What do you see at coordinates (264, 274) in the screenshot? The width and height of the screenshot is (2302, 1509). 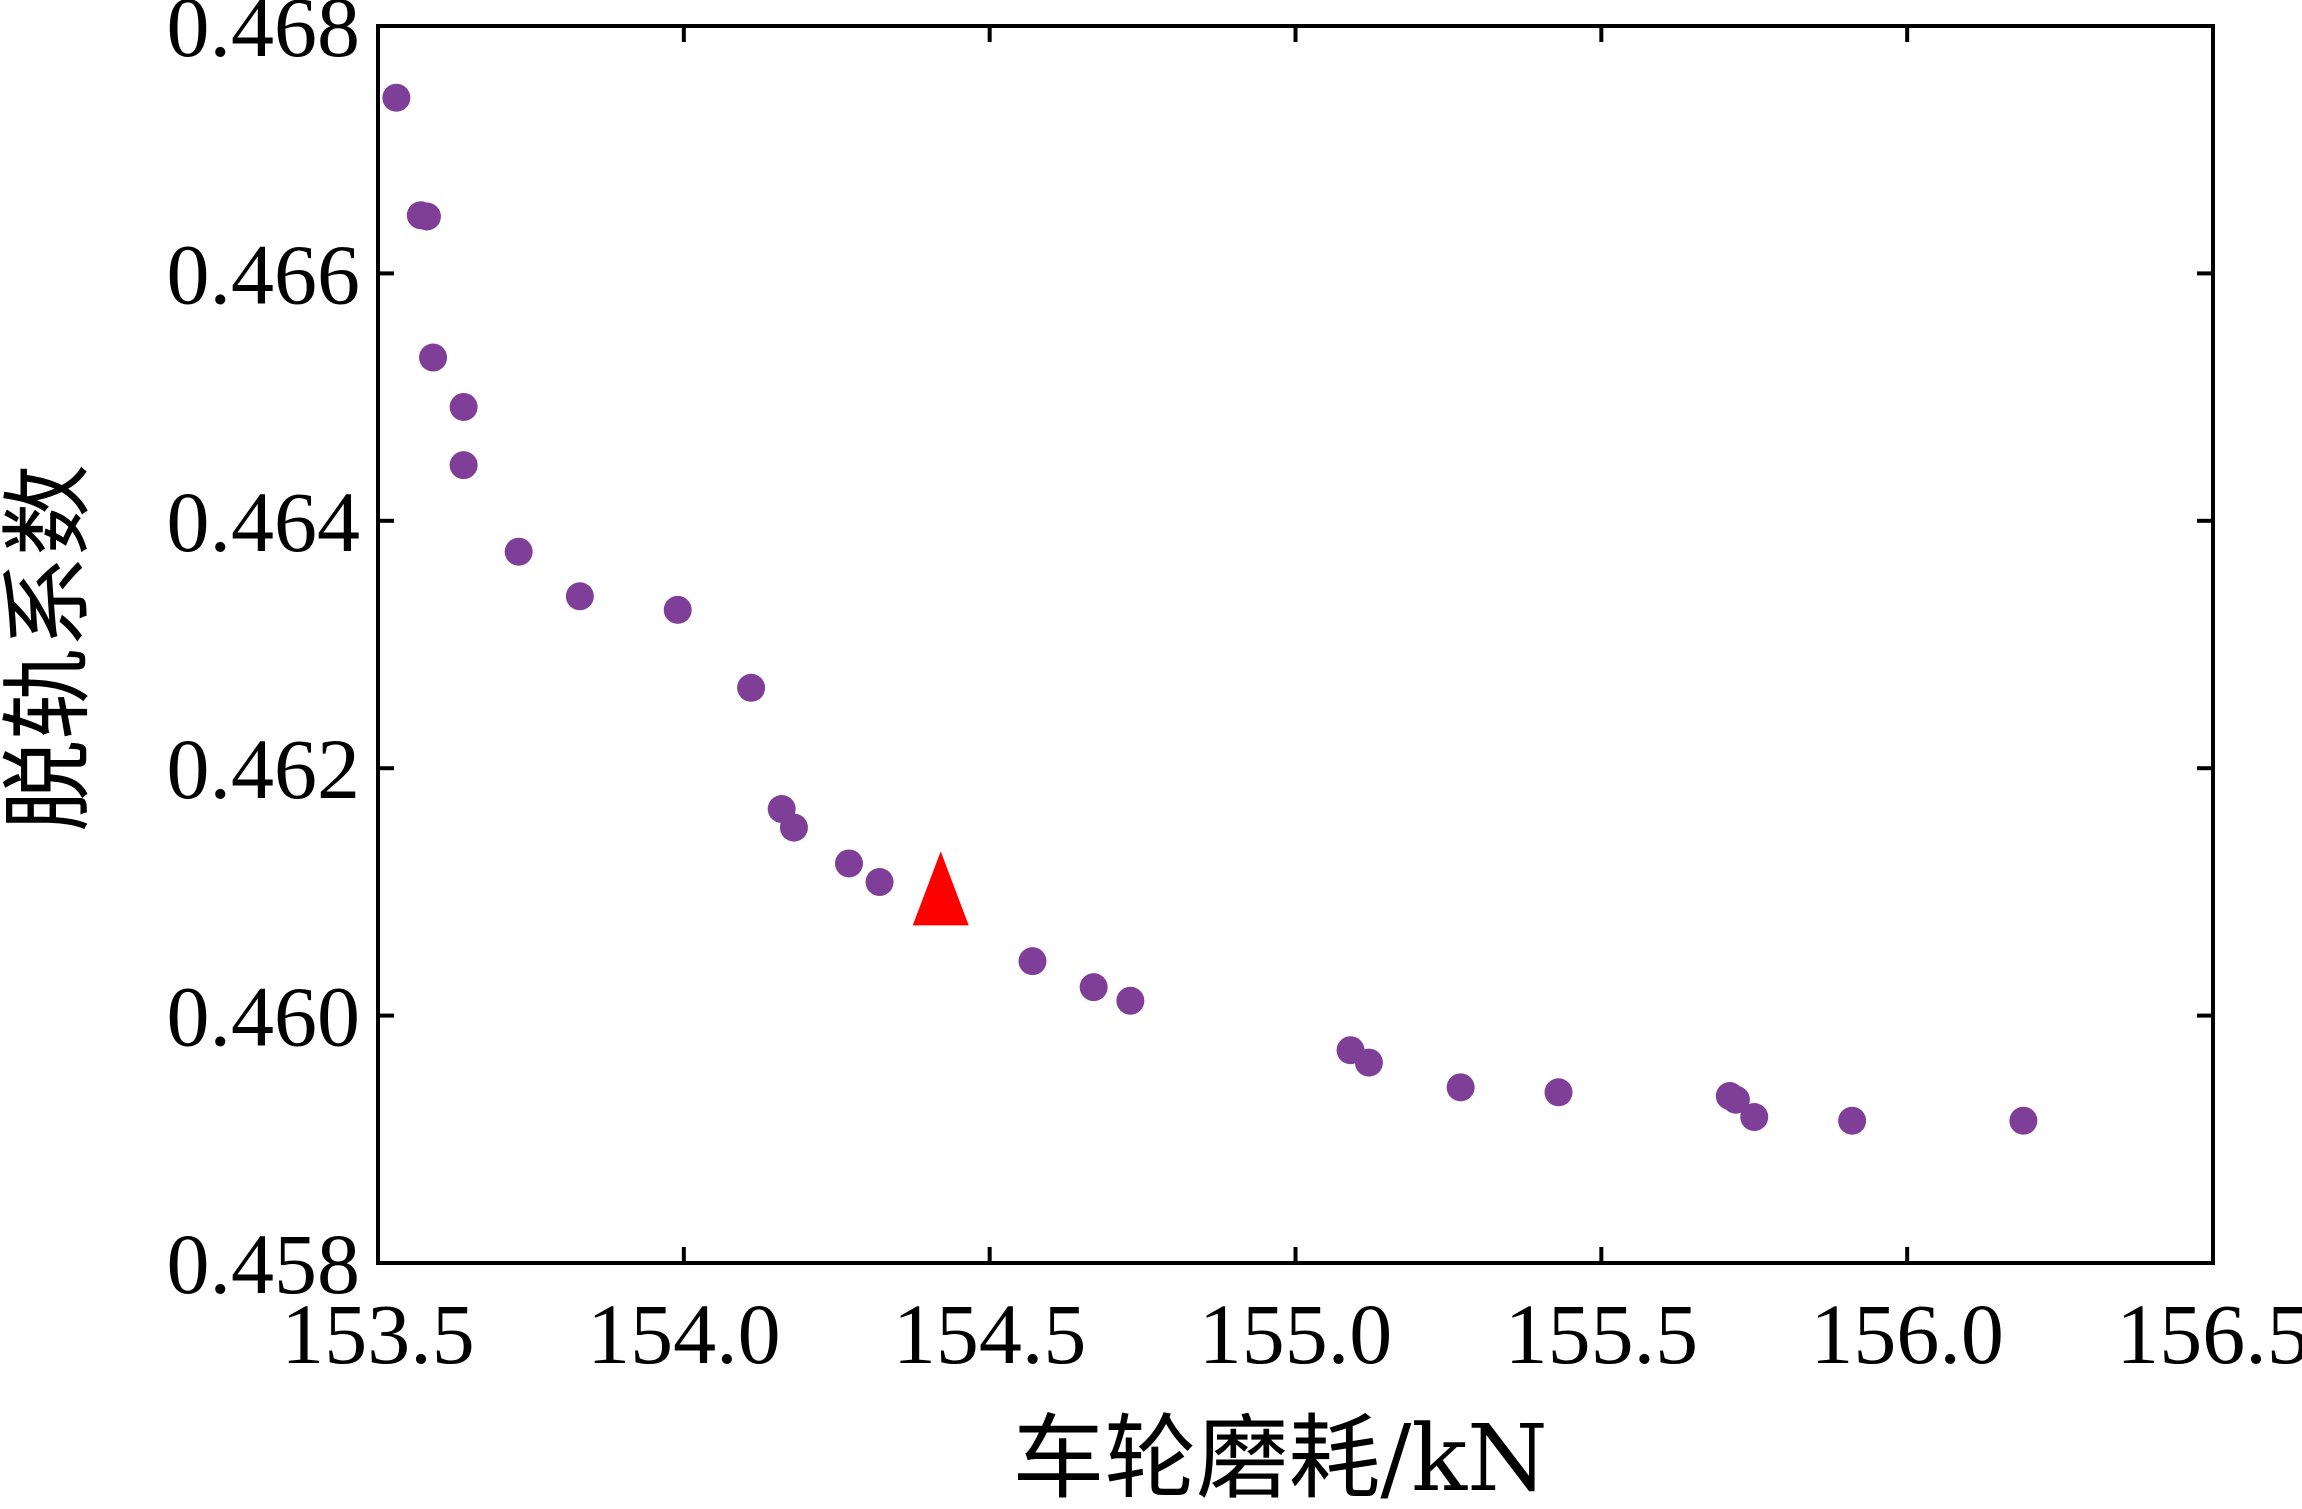 I see `y-tick-label: 0.466` at bounding box center [264, 274].